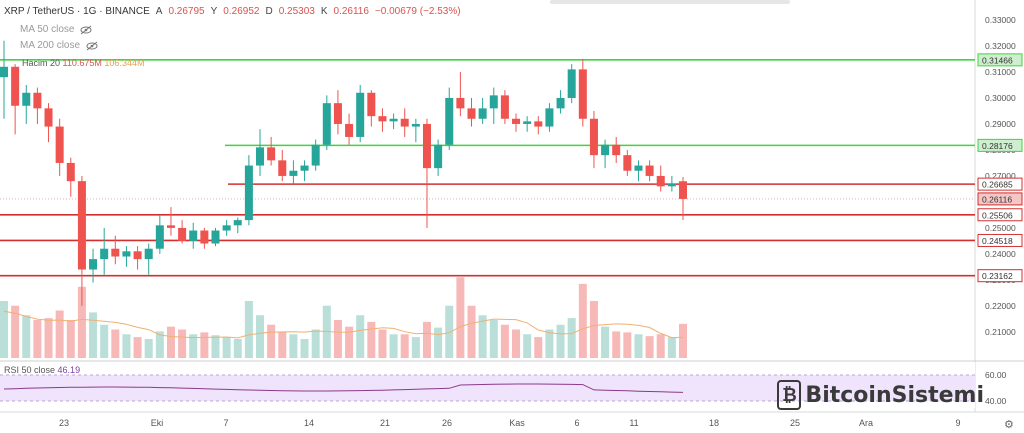 The width and height of the screenshot is (1024, 433). What do you see at coordinates (1000, 332) in the screenshot?
I see `price-tick-label: 0.21000` at bounding box center [1000, 332].